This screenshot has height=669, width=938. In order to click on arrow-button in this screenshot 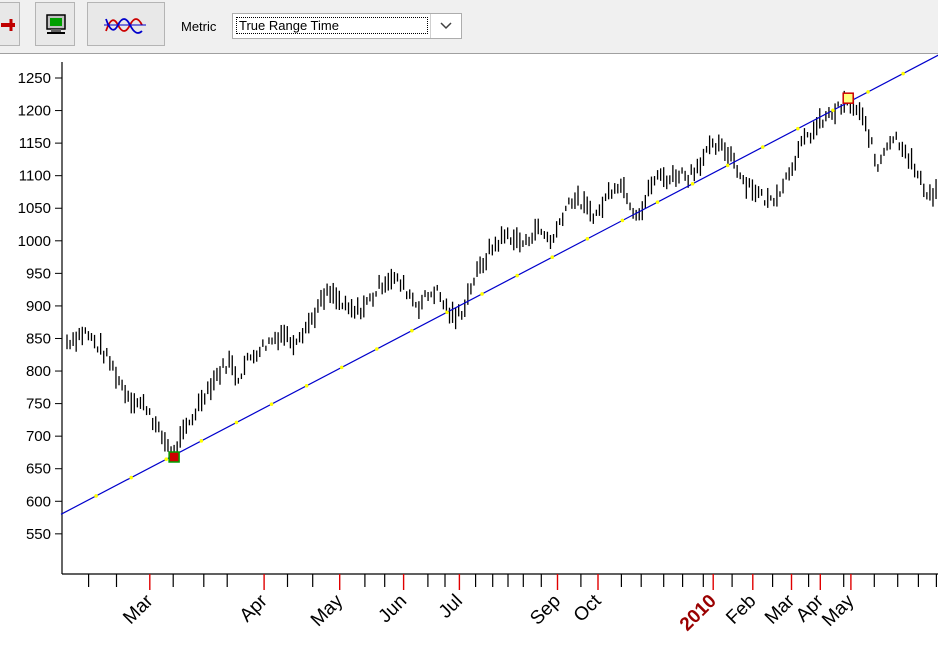, I will do `click(10, 24)`.